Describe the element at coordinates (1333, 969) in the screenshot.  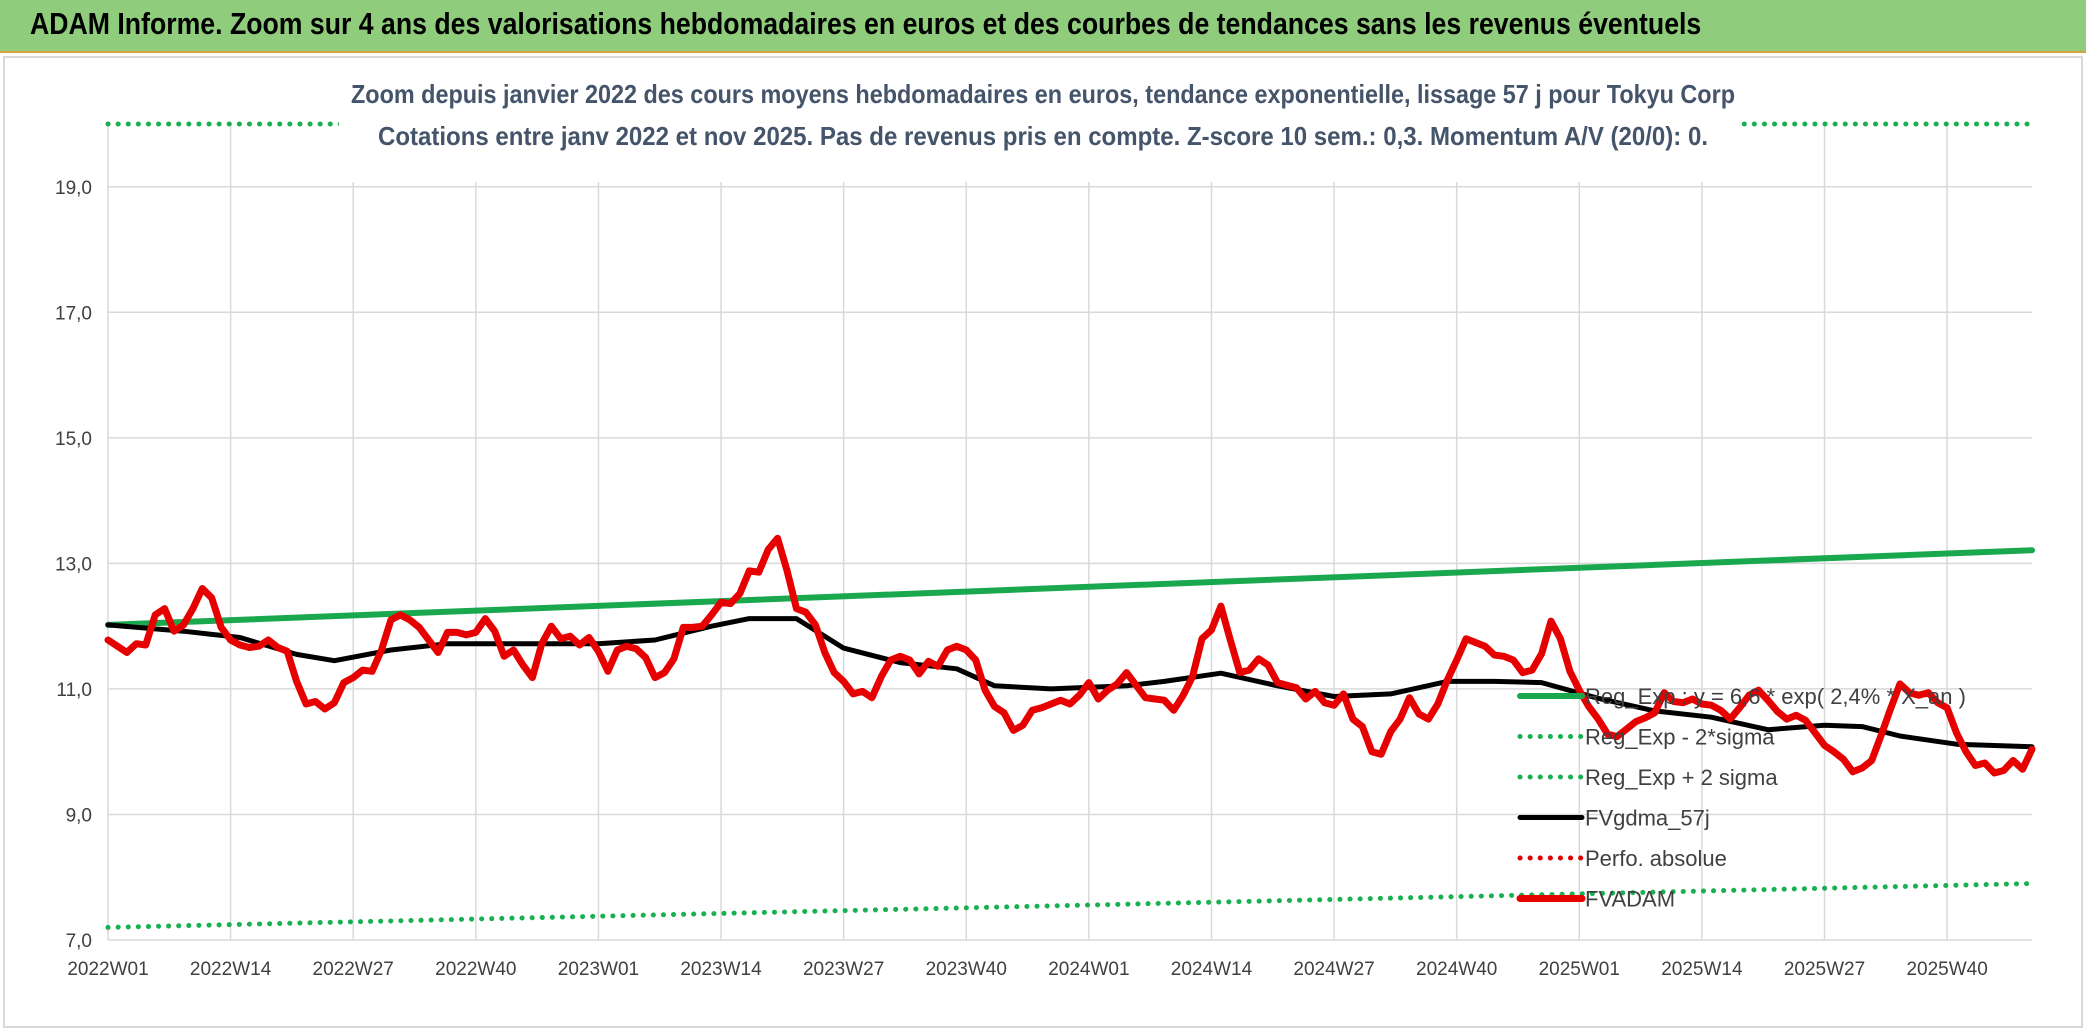
I see `x-tick-label: 2024W27` at that location.